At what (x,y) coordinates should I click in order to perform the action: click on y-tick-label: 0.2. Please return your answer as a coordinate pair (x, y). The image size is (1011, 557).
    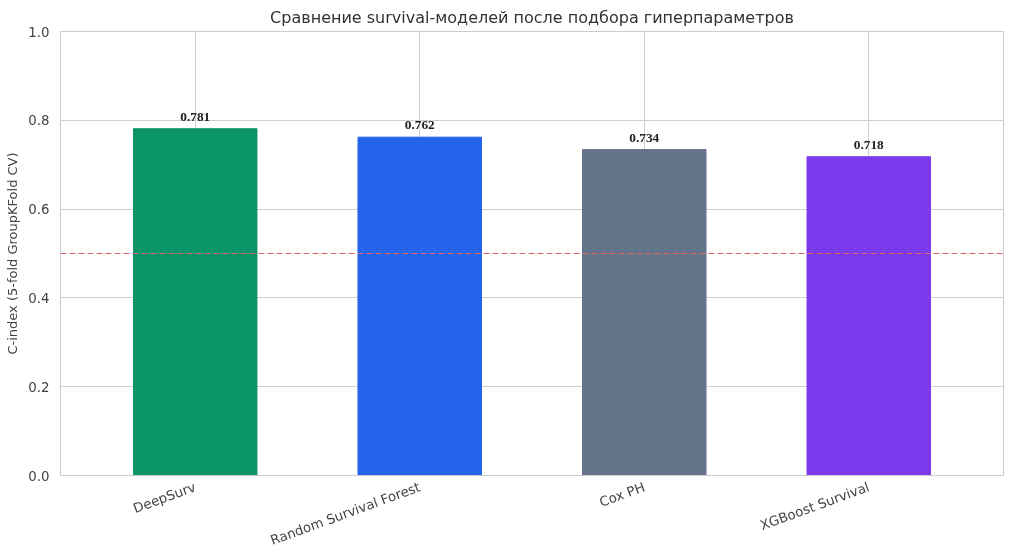
    Looking at the image, I should click on (39, 387).